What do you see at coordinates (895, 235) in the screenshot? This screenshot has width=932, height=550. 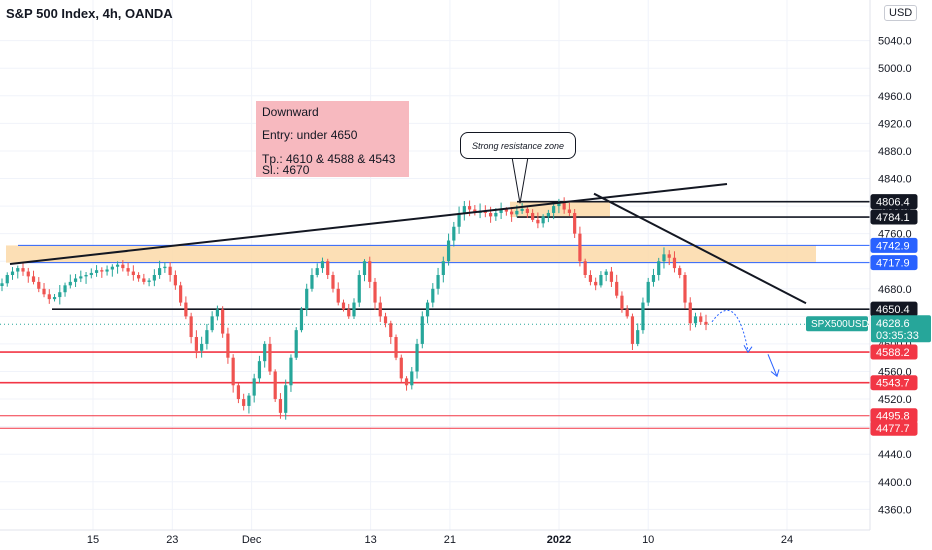 I see `price-tick-label: 4760.0` at bounding box center [895, 235].